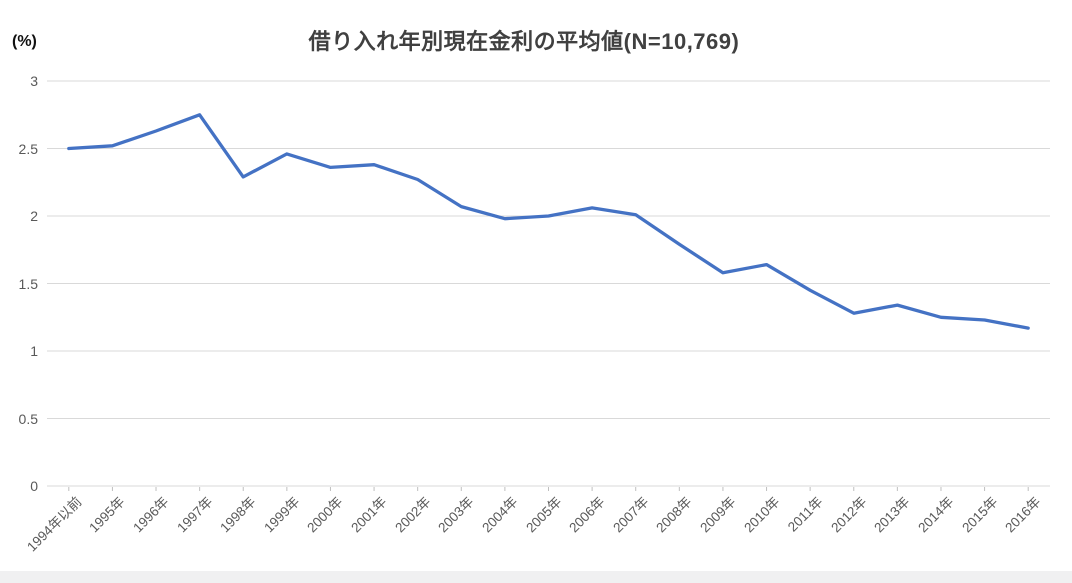 This screenshot has width=1072, height=583. I want to click on chart-title: 借り入れ年別現在金利の平均値(N=10,769), so click(524, 41).